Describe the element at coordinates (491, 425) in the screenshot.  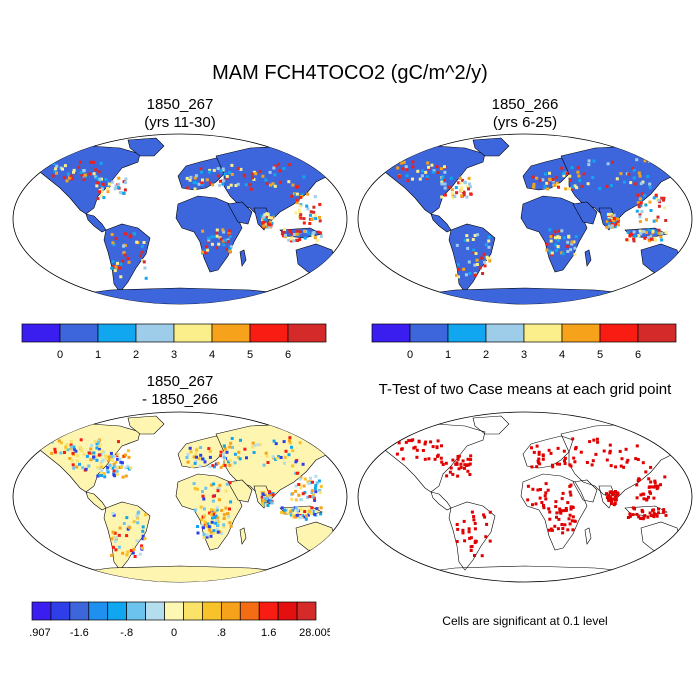
I see `continent-greenland` at that location.